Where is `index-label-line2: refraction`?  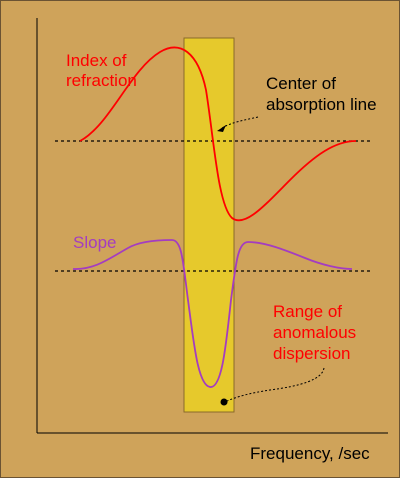
index-label-line2: refraction is located at coordinates (101, 80).